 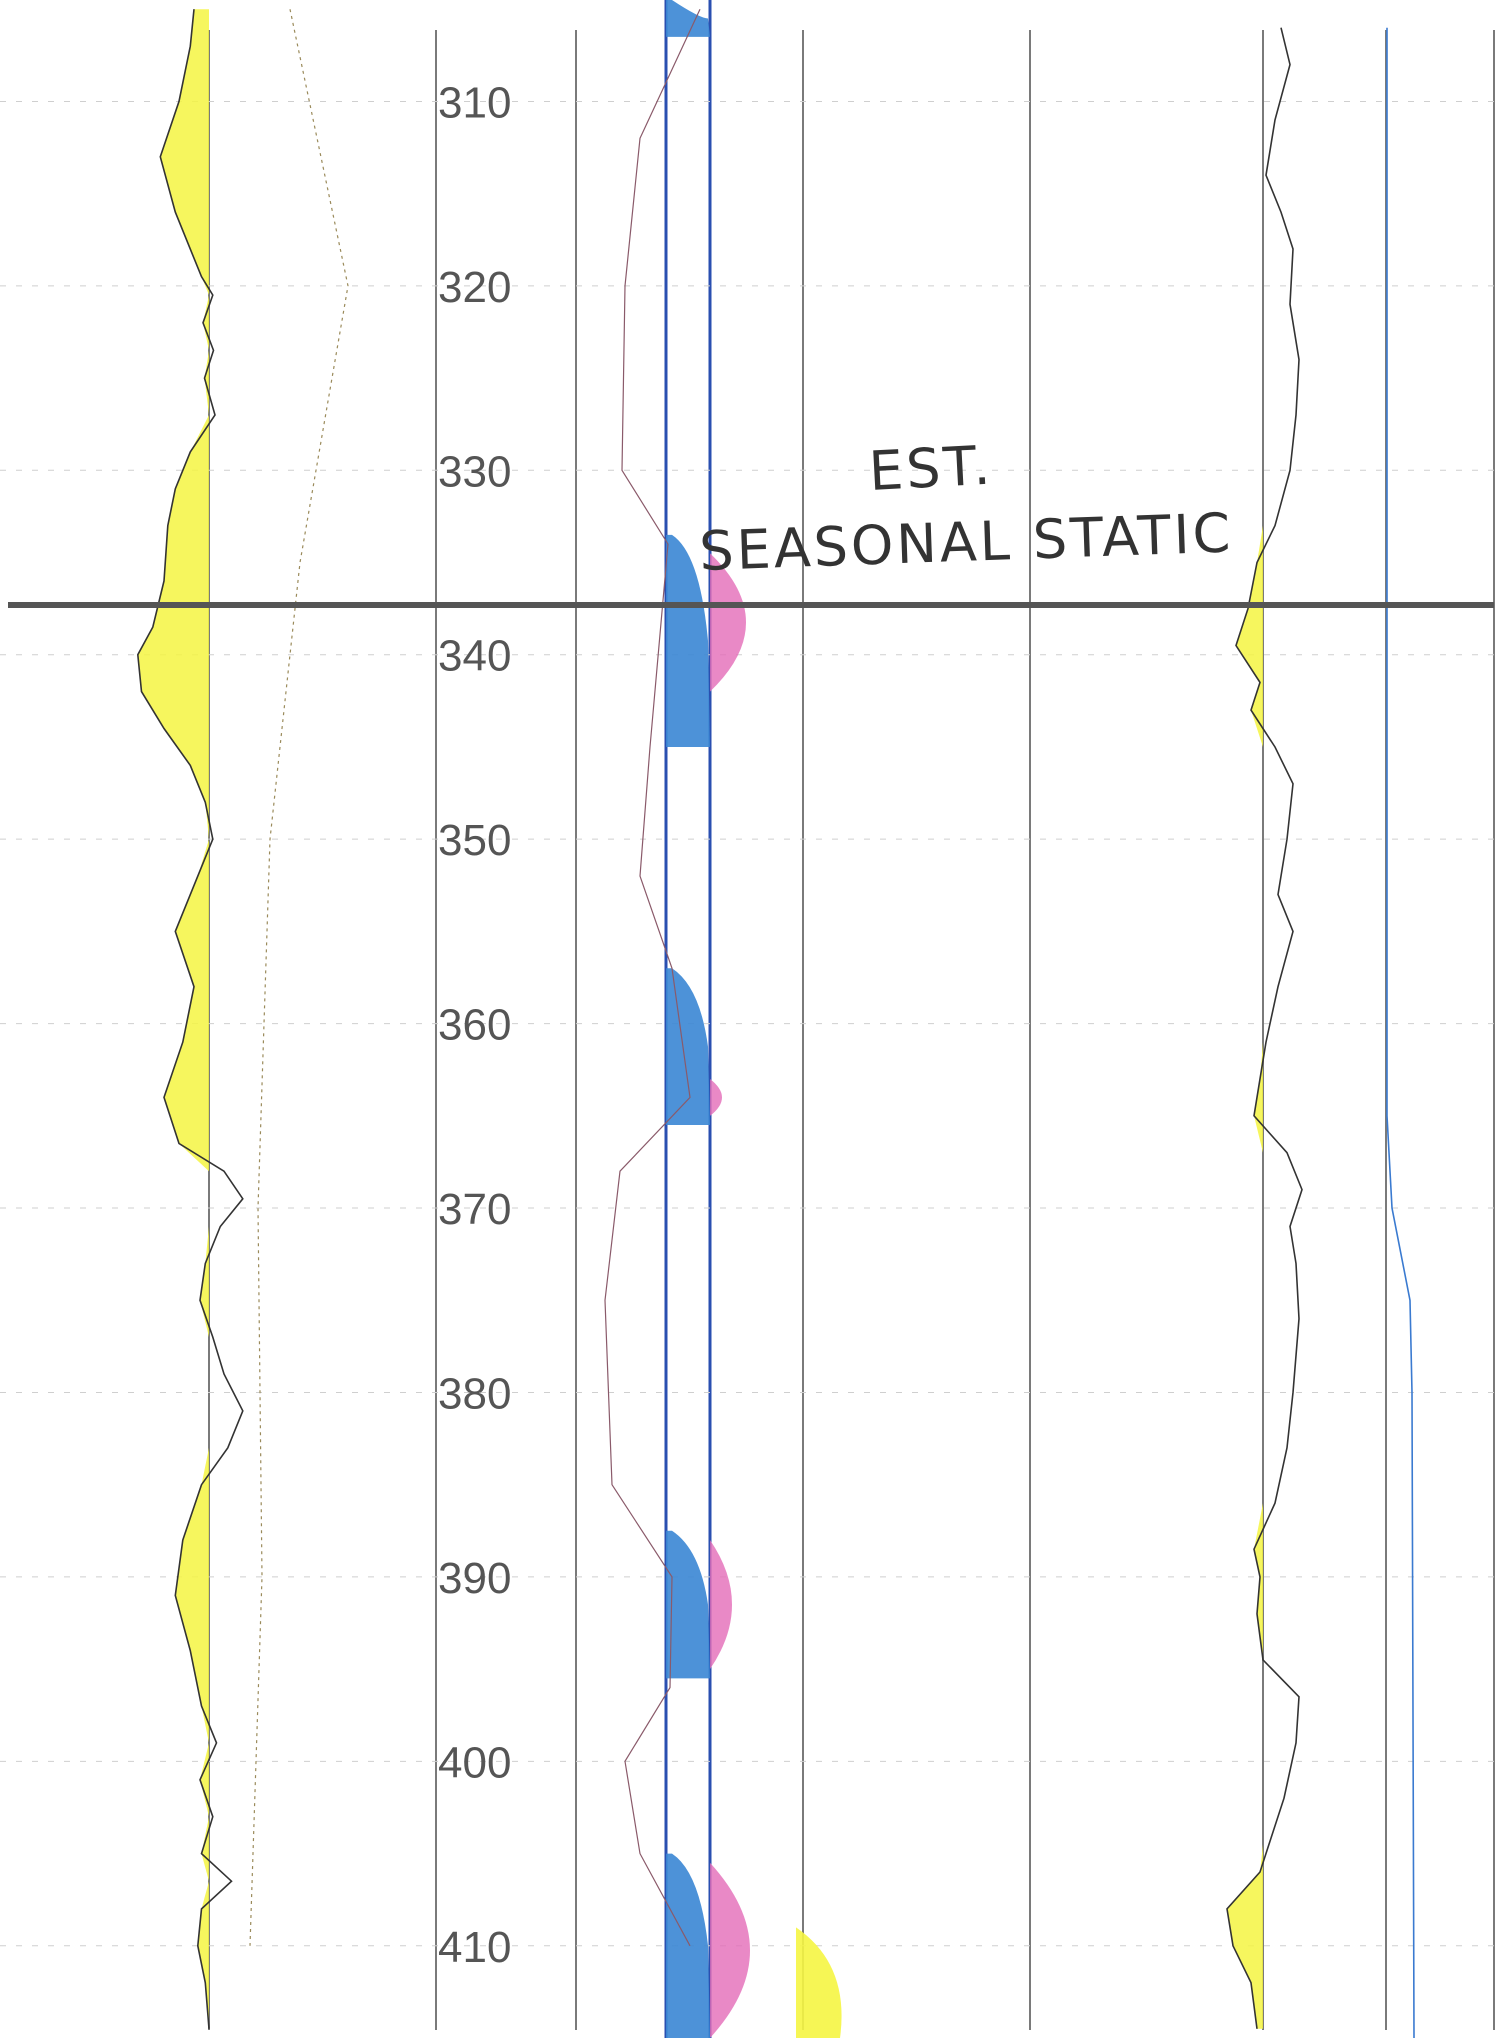 I want to click on gamma-fill-right, so click(x=1245, y=1028).